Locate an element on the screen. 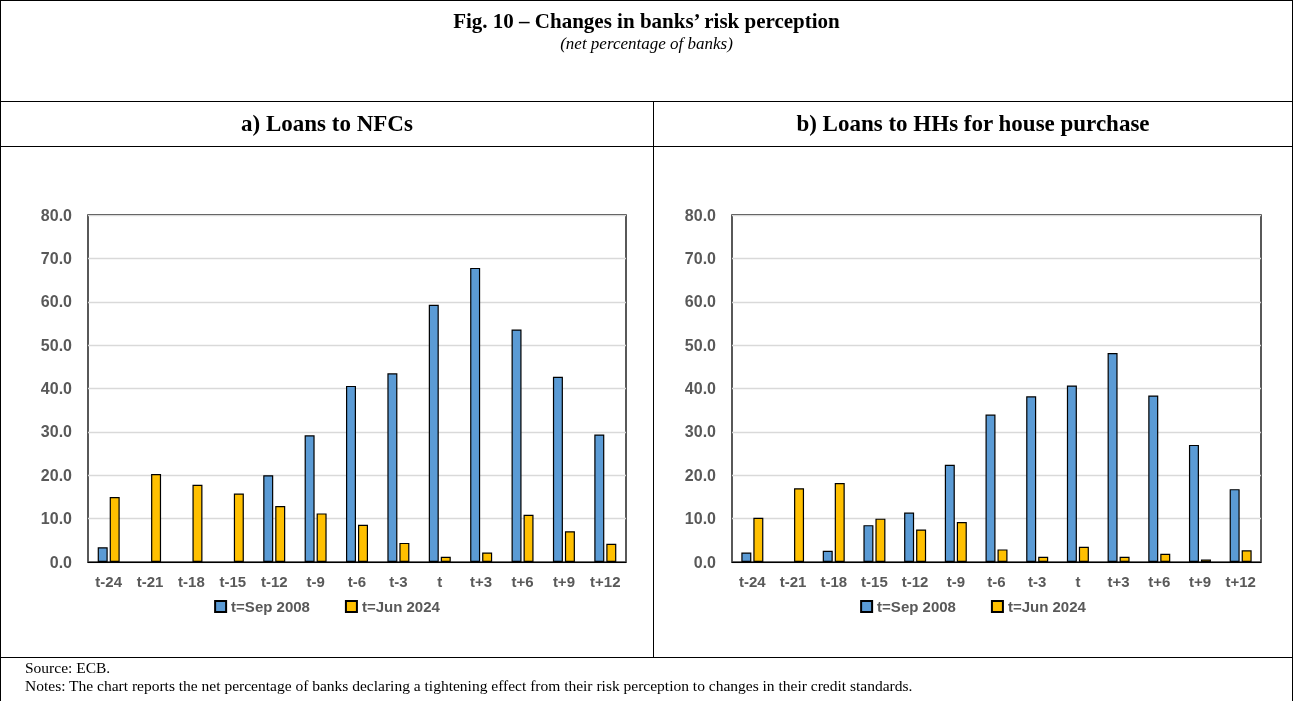  text: (net percentage of banks) is located at coordinates (646, 44).